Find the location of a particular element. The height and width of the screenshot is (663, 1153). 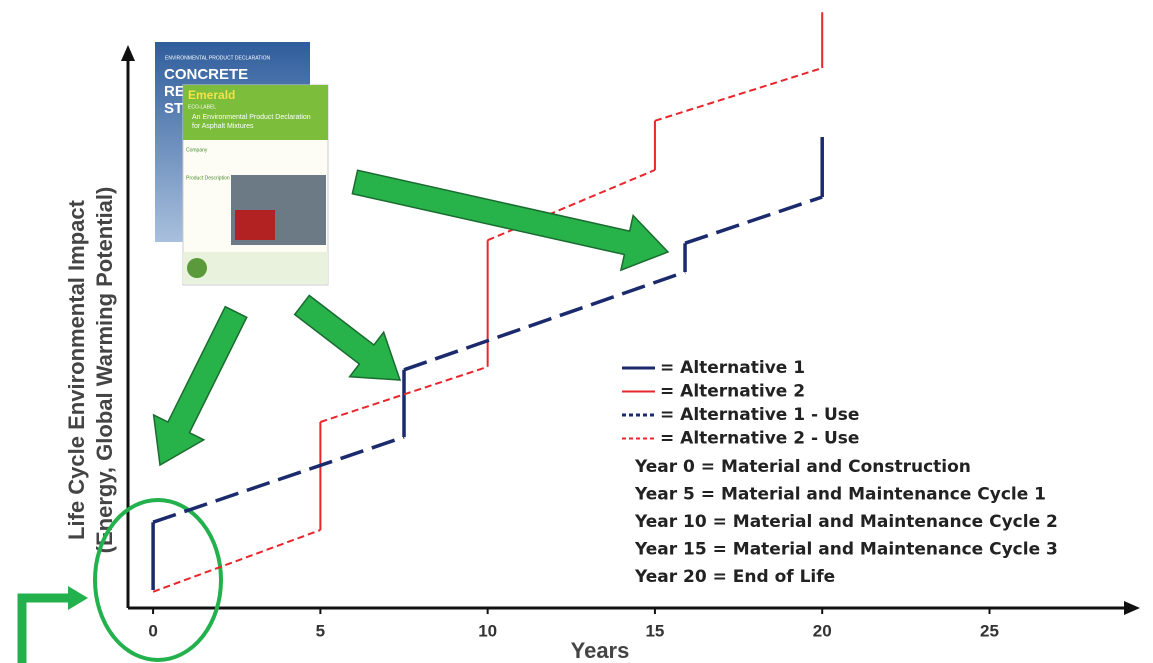

doc-title: An Environmental Product Declaration is located at coordinates (251, 117).